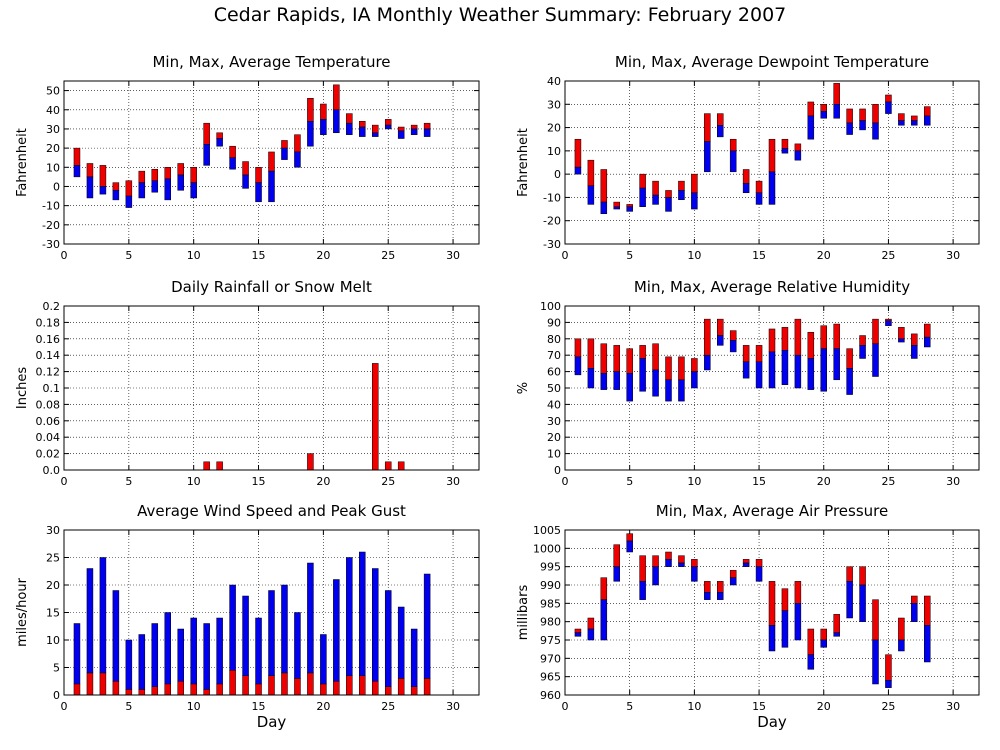  What do you see at coordinates (554, 388) in the screenshot?
I see `y-tick-label: 50` at bounding box center [554, 388].